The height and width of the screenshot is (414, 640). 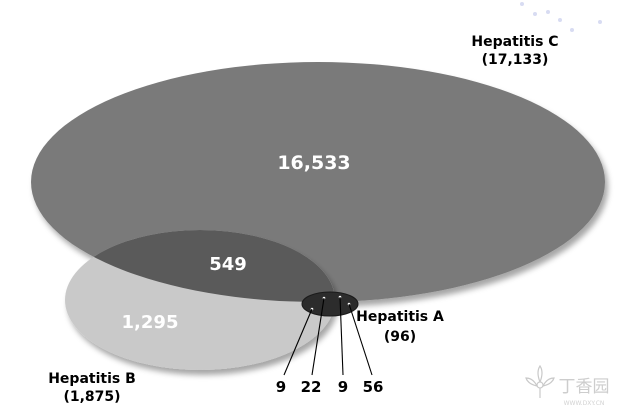 What do you see at coordinates (91, 397) in the screenshot?
I see `hepatitis-b-total: (1,875)` at bounding box center [91, 397].